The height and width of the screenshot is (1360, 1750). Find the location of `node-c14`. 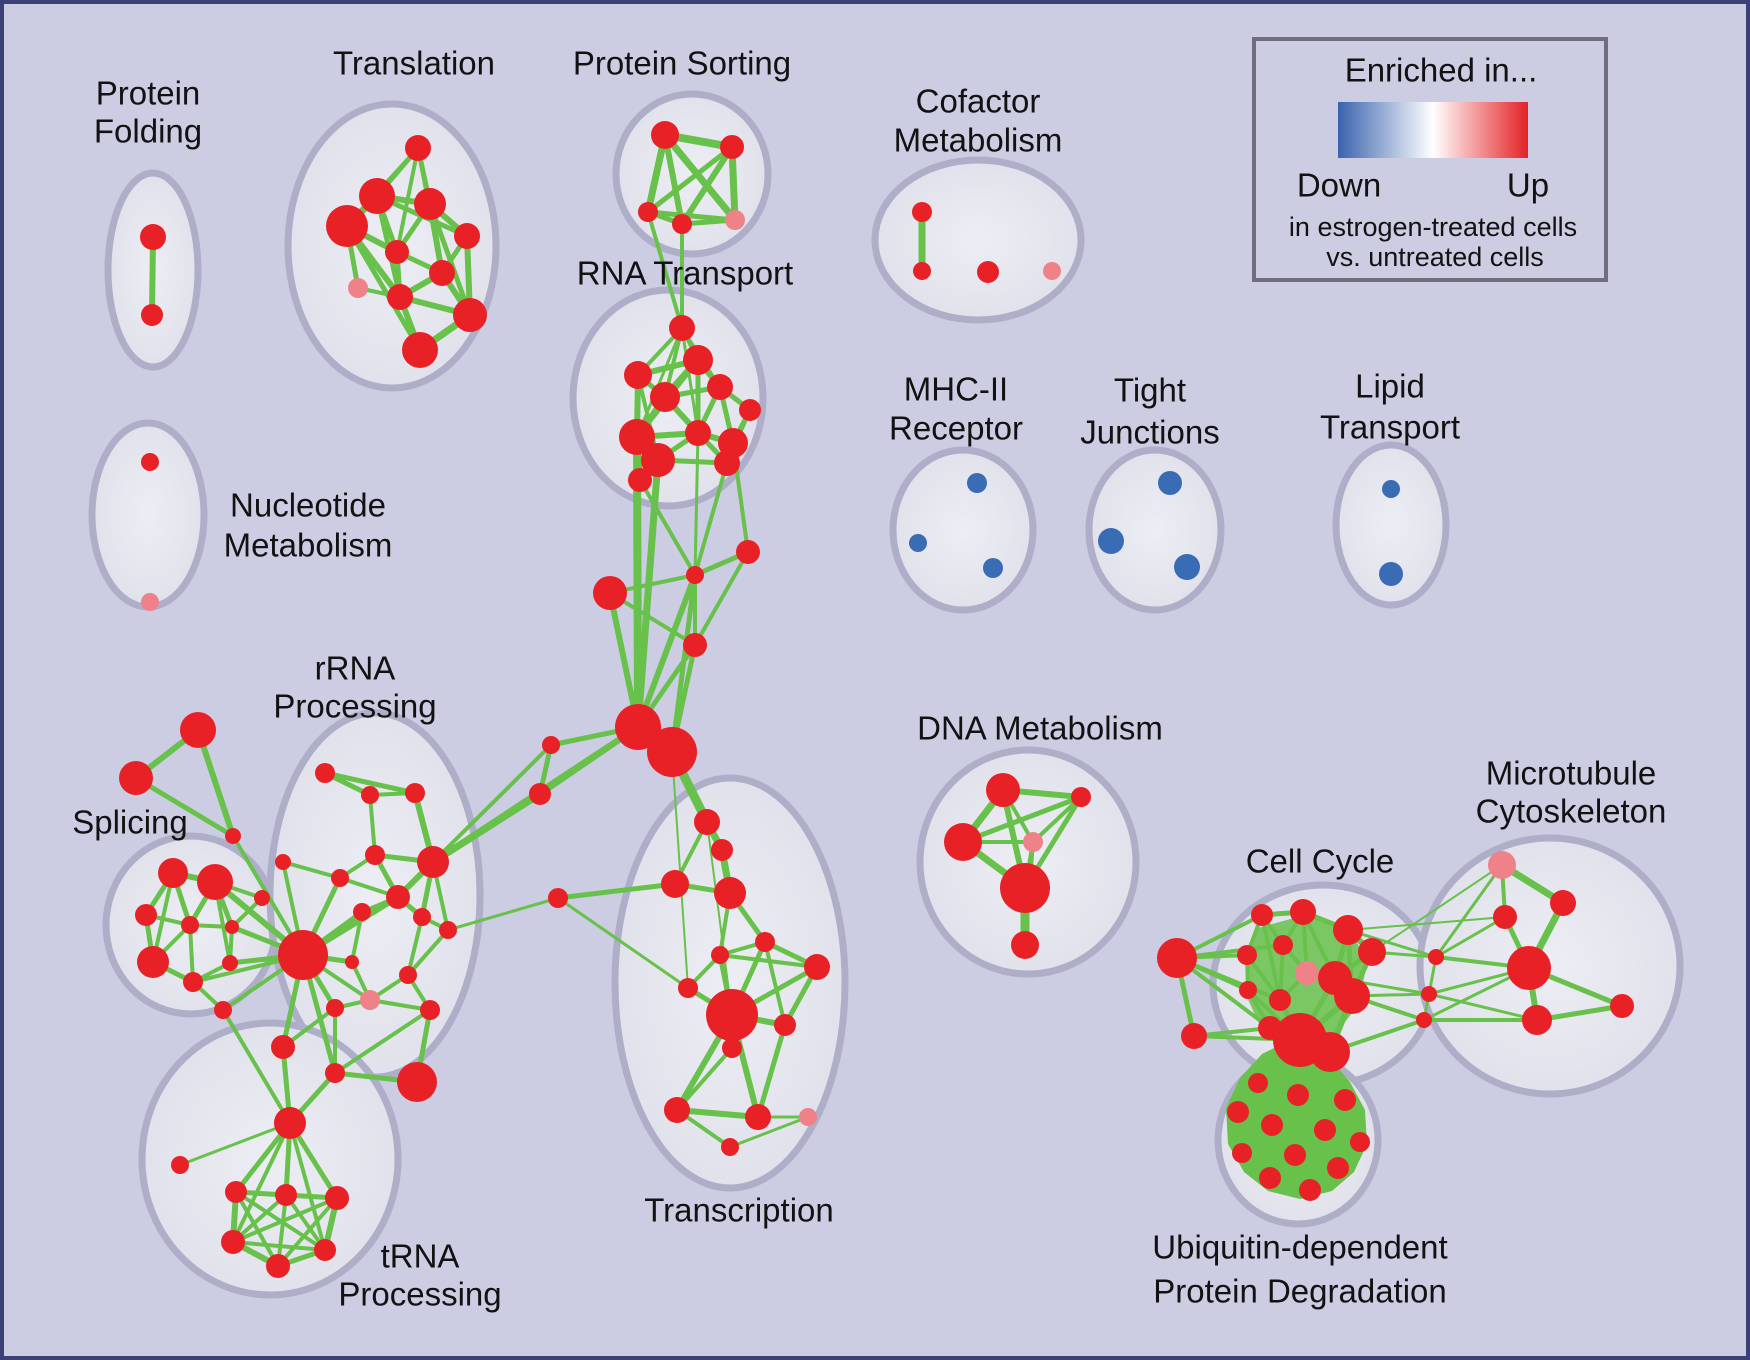

node-c14 is located at coordinates (1330, 1052).